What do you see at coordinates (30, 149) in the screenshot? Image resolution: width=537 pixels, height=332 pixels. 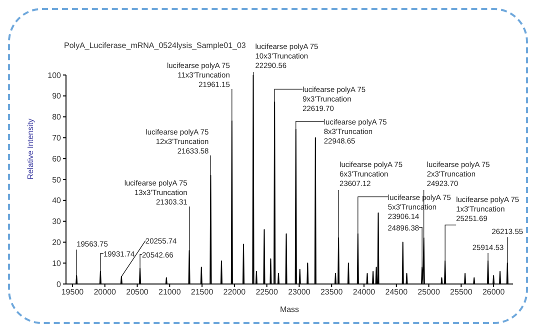 I see `y-axis-title: Relative Intensity` at bounding box center [30, 149].